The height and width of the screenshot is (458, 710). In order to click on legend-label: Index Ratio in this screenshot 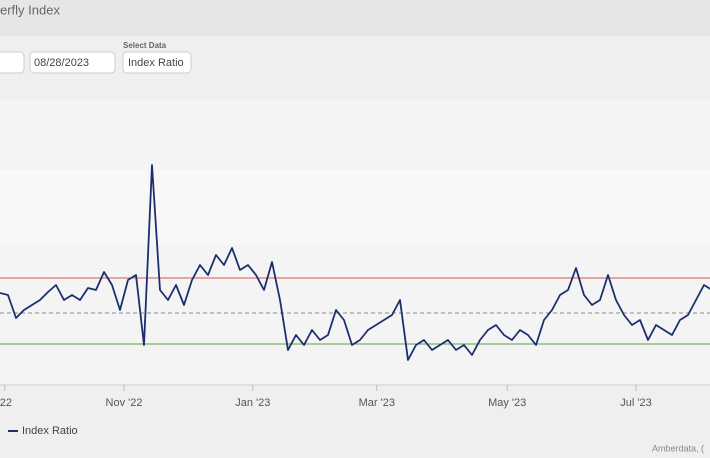, I will do `click(50, 431)`.